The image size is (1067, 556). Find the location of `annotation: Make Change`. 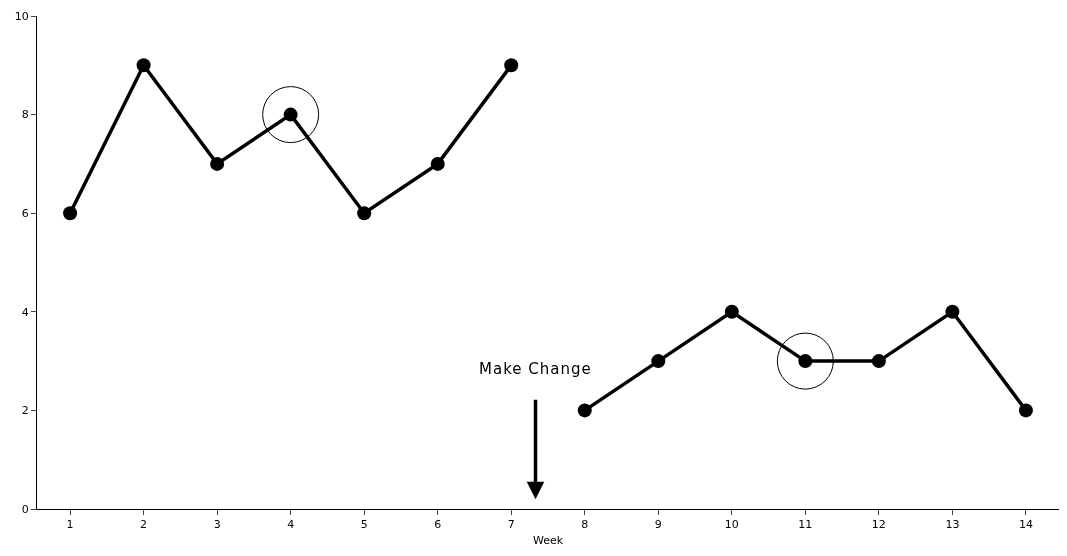

annotation: Make Change is located at coordinates (535, 369).